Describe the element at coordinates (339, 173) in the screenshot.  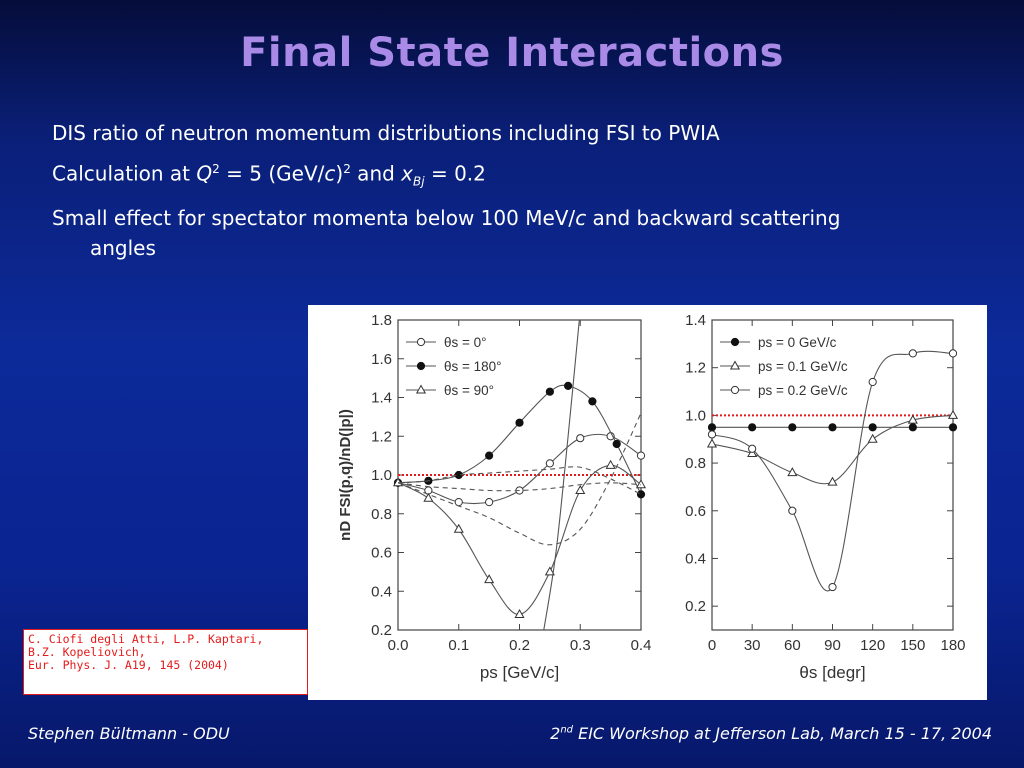
I see `b2-mid2: )` at that location.